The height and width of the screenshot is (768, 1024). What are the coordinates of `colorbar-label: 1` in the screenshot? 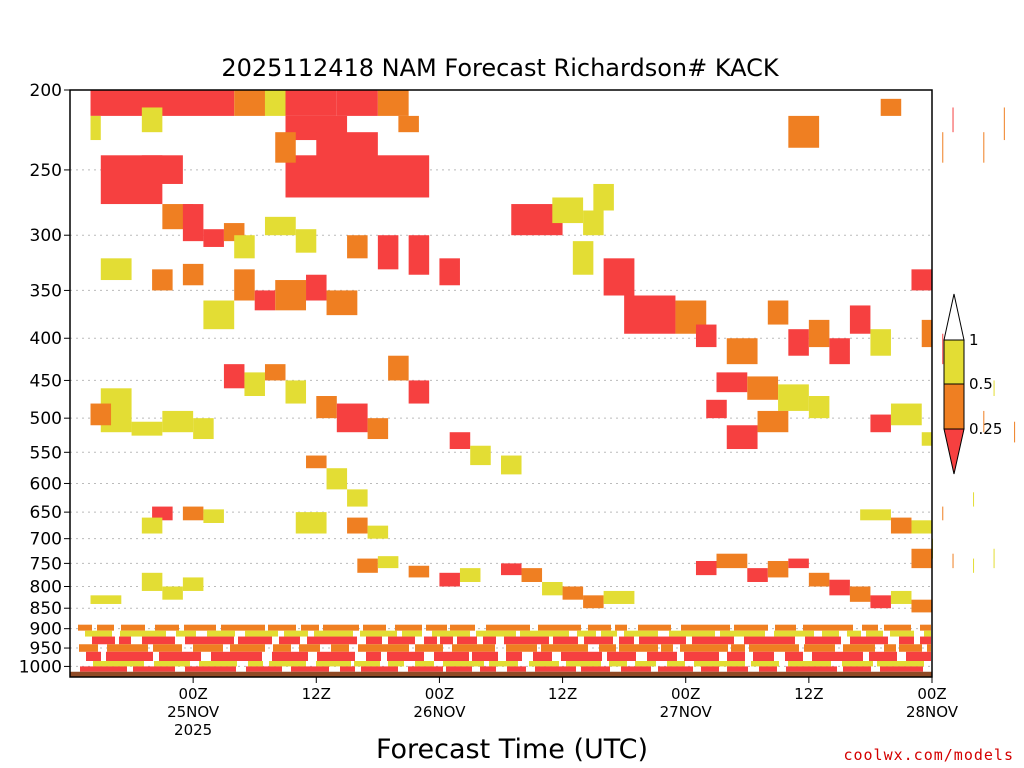 It's located at (974, 340).